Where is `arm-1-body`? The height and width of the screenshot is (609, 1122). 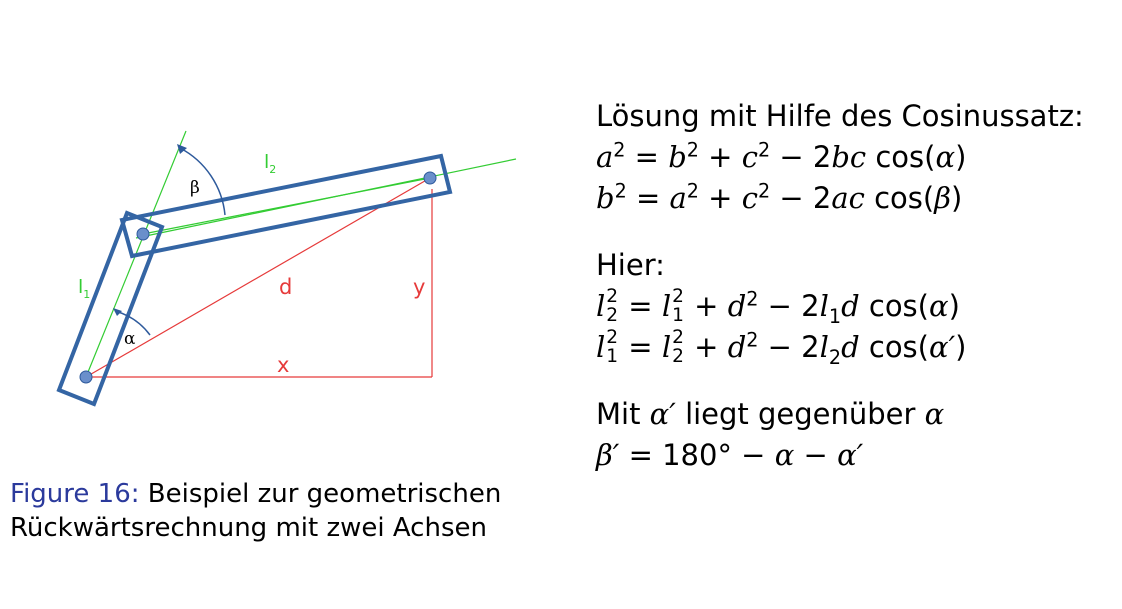
arm-1-body is located at coordinates (110, 308).